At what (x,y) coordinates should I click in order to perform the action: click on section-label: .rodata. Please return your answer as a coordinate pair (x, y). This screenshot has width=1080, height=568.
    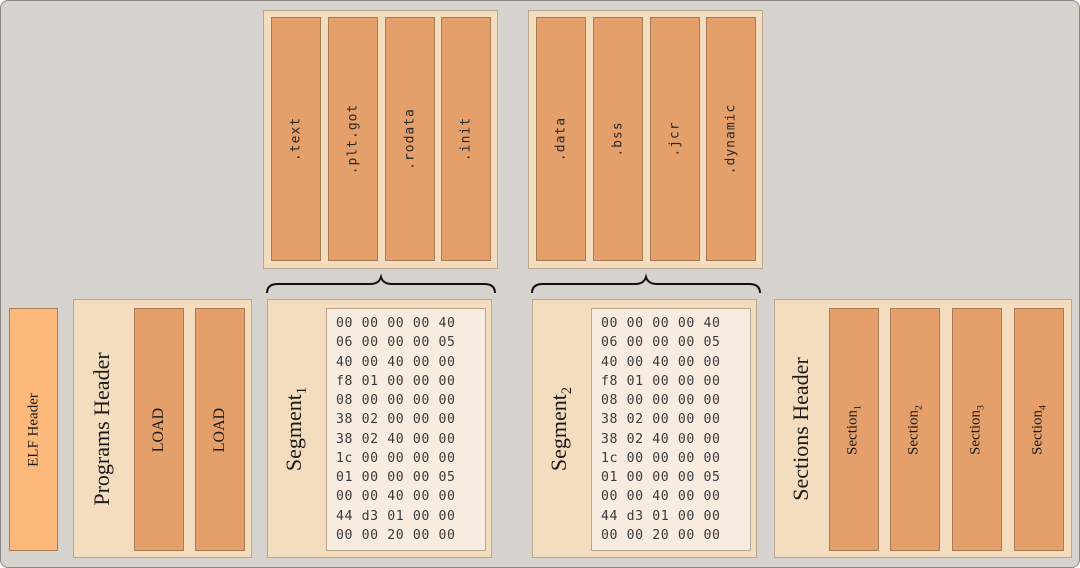
    Looking at the image, I should click on (410, 139).